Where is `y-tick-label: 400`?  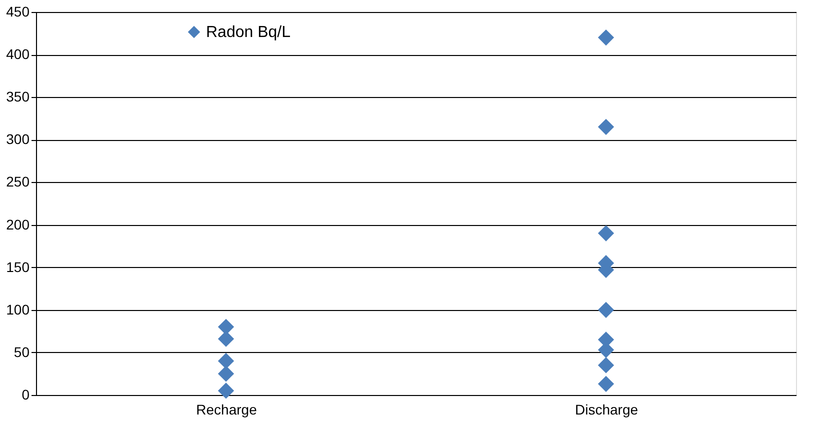 y-tick-label: 400 is located at coordinates (18, 54).